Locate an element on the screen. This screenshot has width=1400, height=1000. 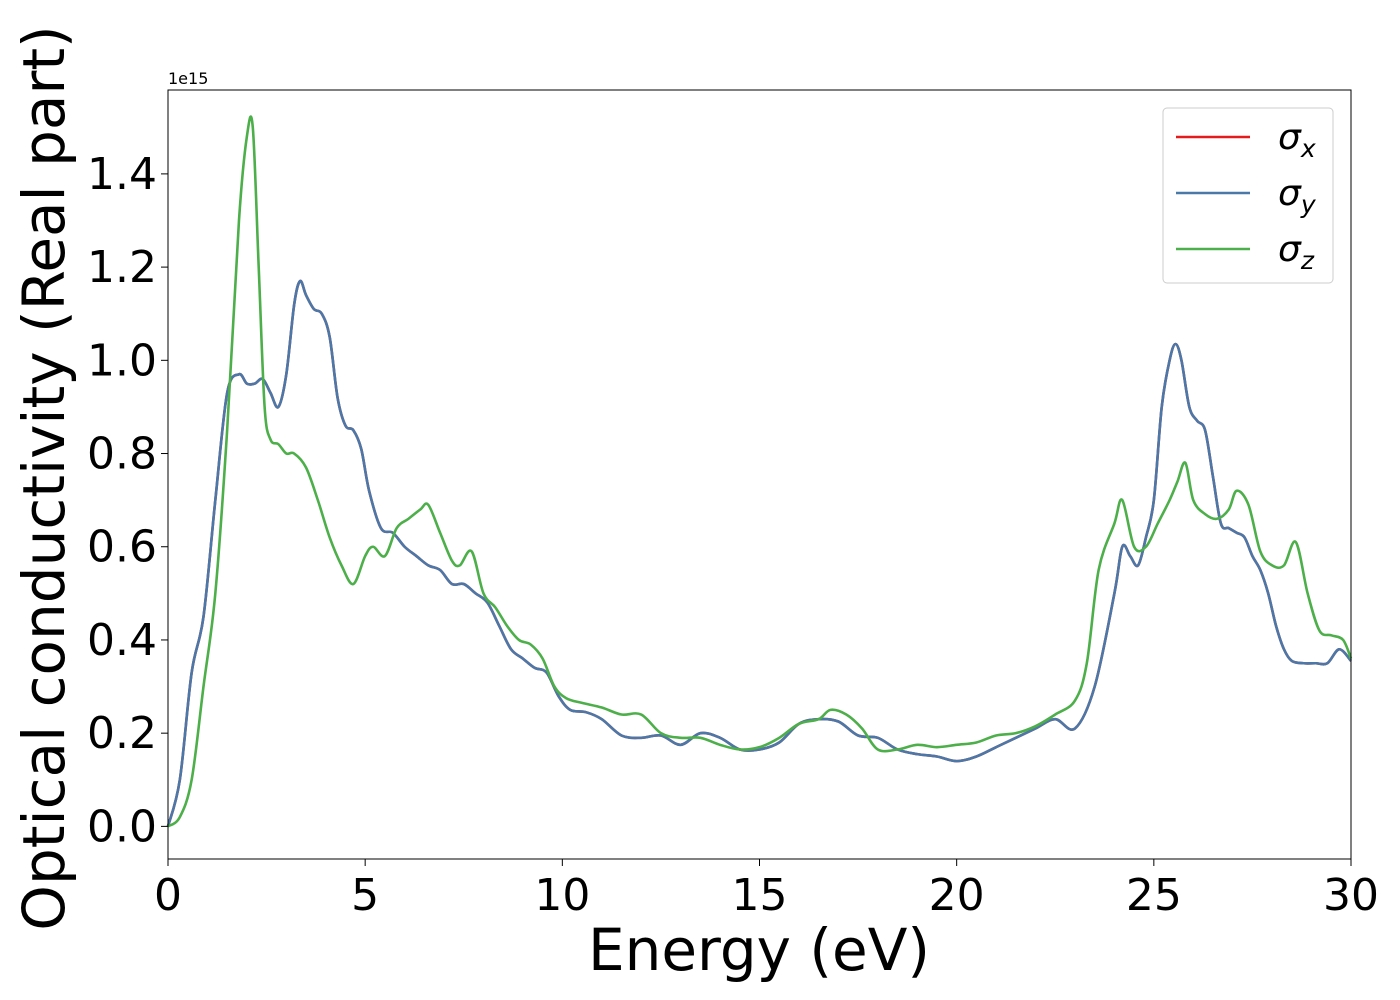
x-tick-label: 30 is located at coordinates (1351, 895).